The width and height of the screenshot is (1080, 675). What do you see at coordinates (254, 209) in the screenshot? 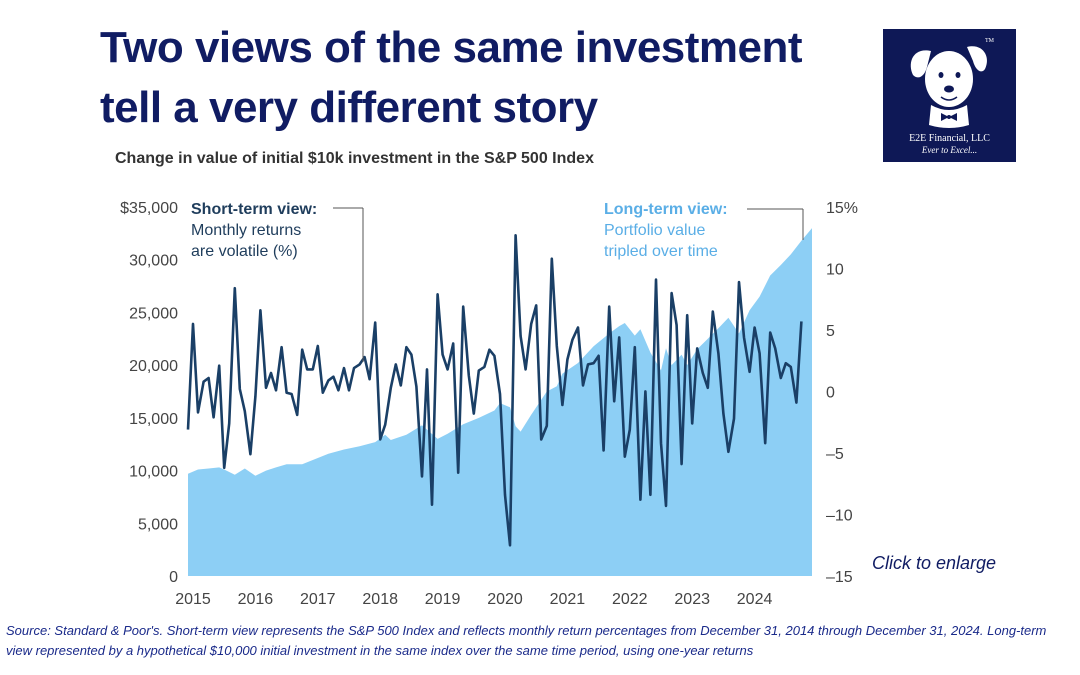
I see `short-term-label-title: Short-term view:` at bounding box center [254, 209].